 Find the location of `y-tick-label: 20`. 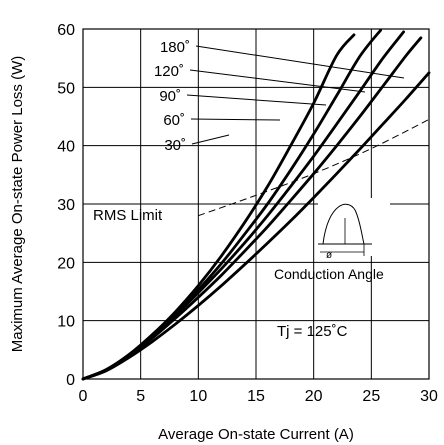

y-tick-label: 20 is located at coordinates (66, 263).